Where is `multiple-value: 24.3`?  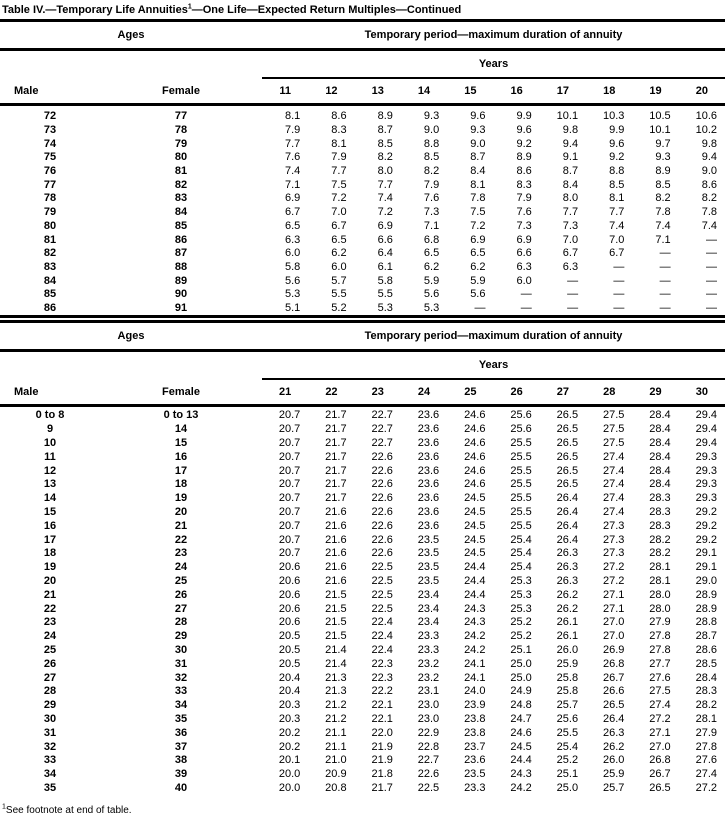 multiple-value: 24.3 is located at coordinates (475, 622).